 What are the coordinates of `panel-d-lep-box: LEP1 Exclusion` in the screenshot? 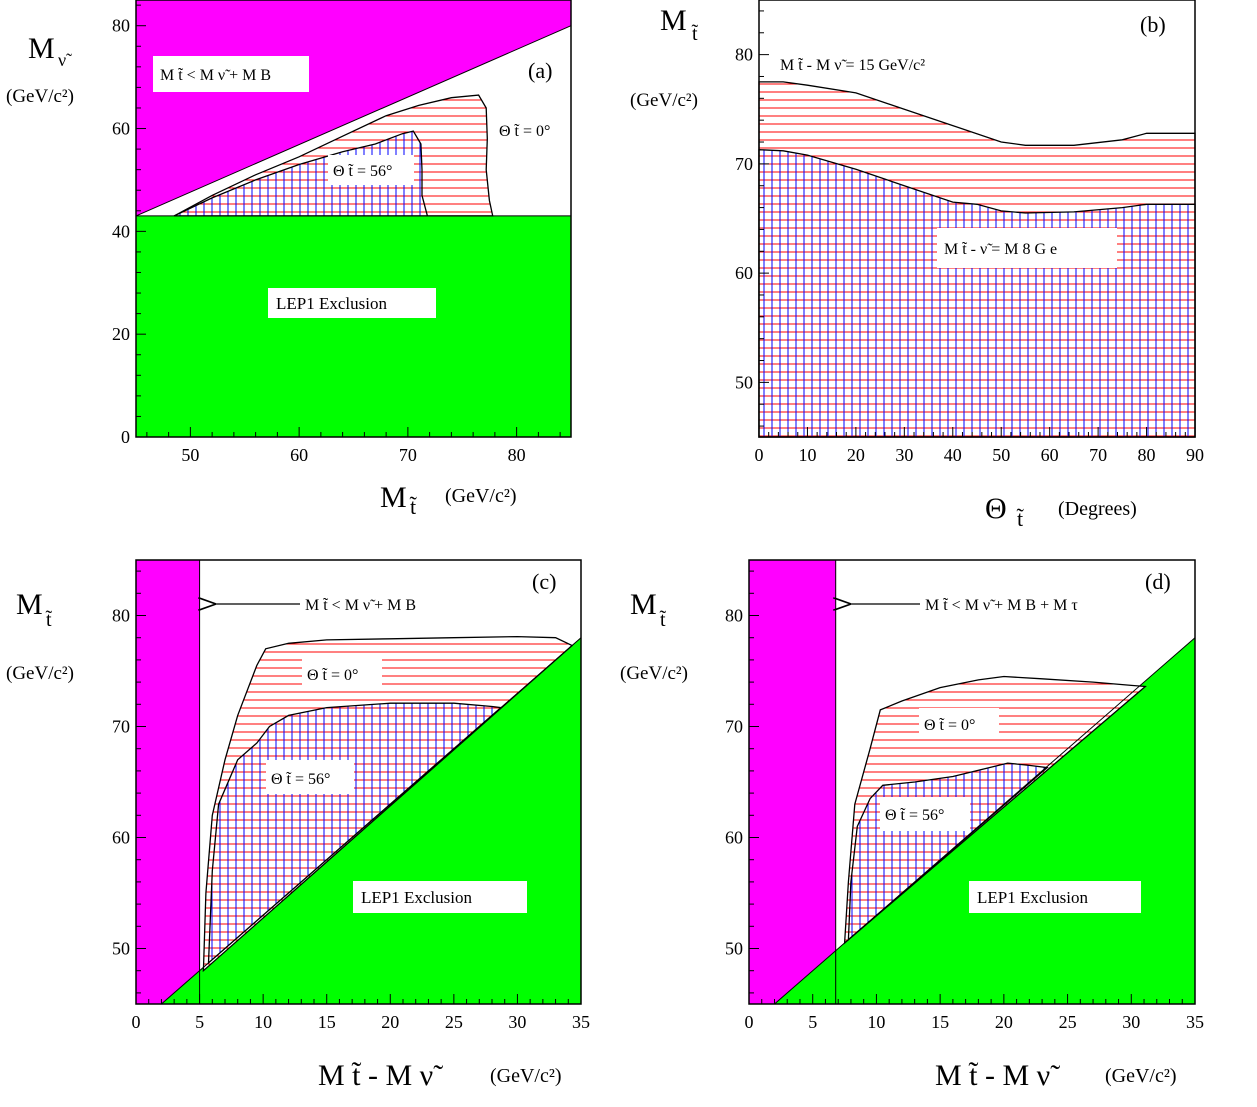 It's located at (1055, 897).